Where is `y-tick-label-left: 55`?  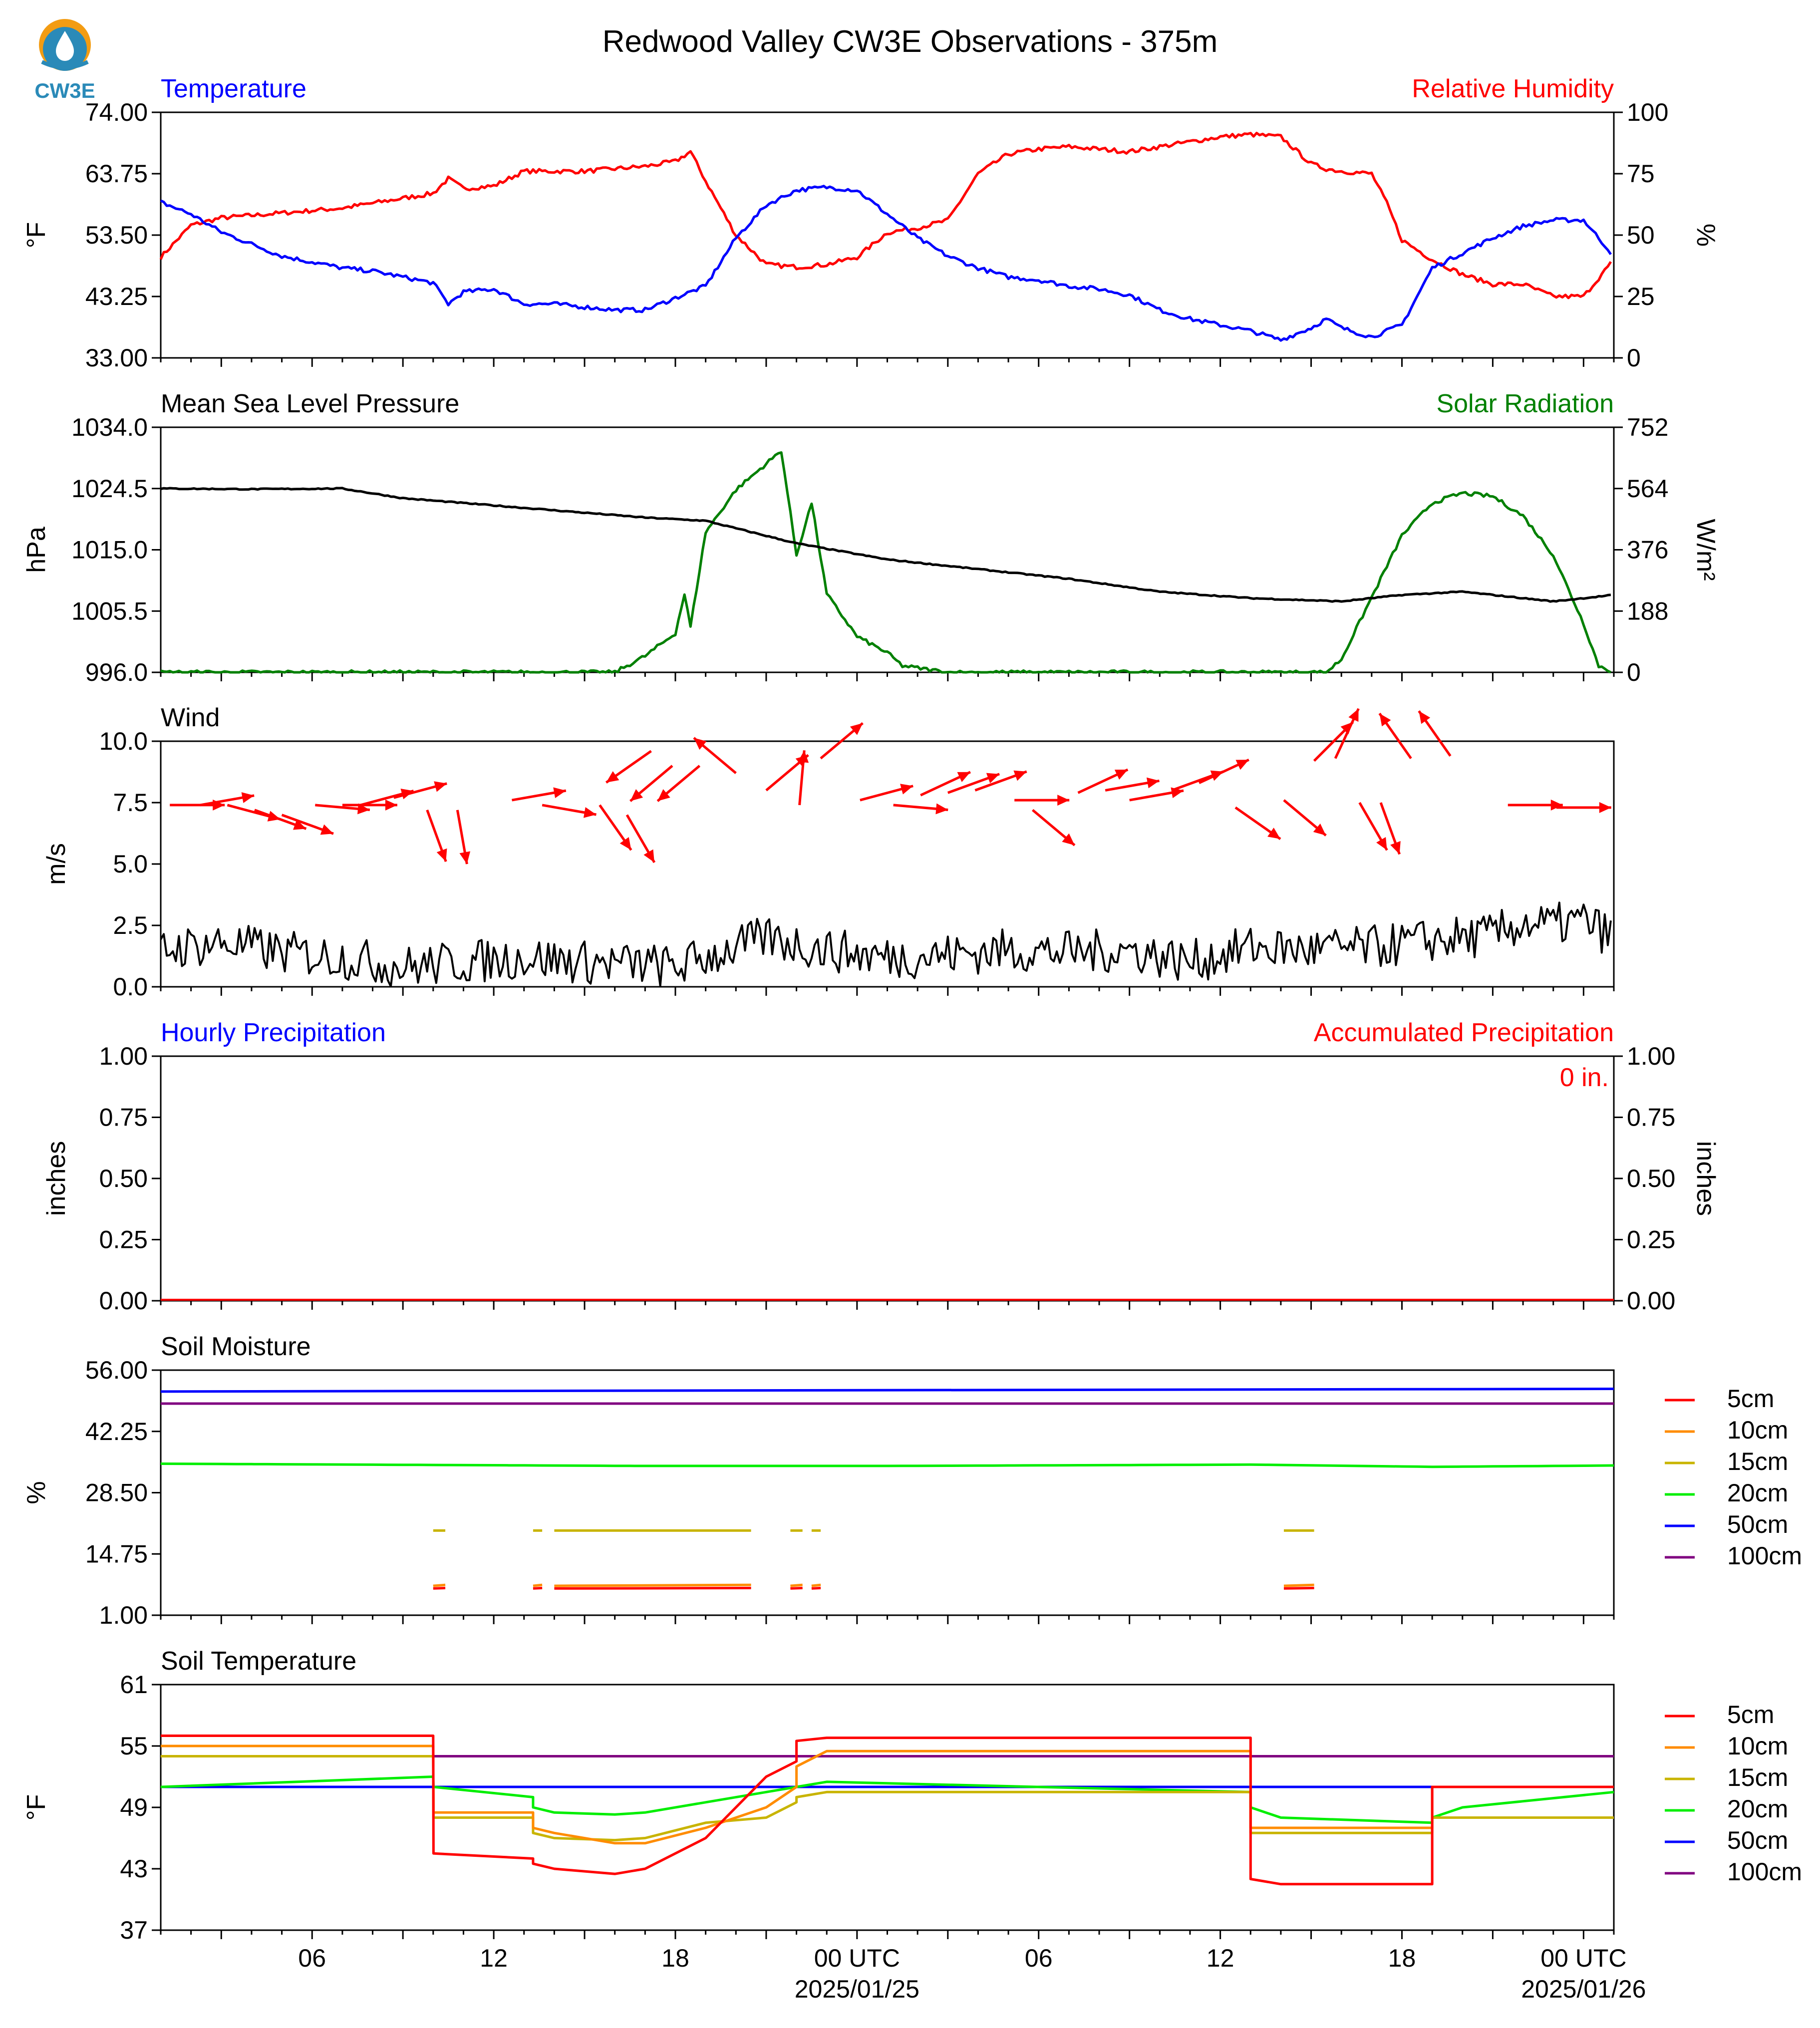 y-tick-label-left: 55 is located at coordinates (134, 1746).